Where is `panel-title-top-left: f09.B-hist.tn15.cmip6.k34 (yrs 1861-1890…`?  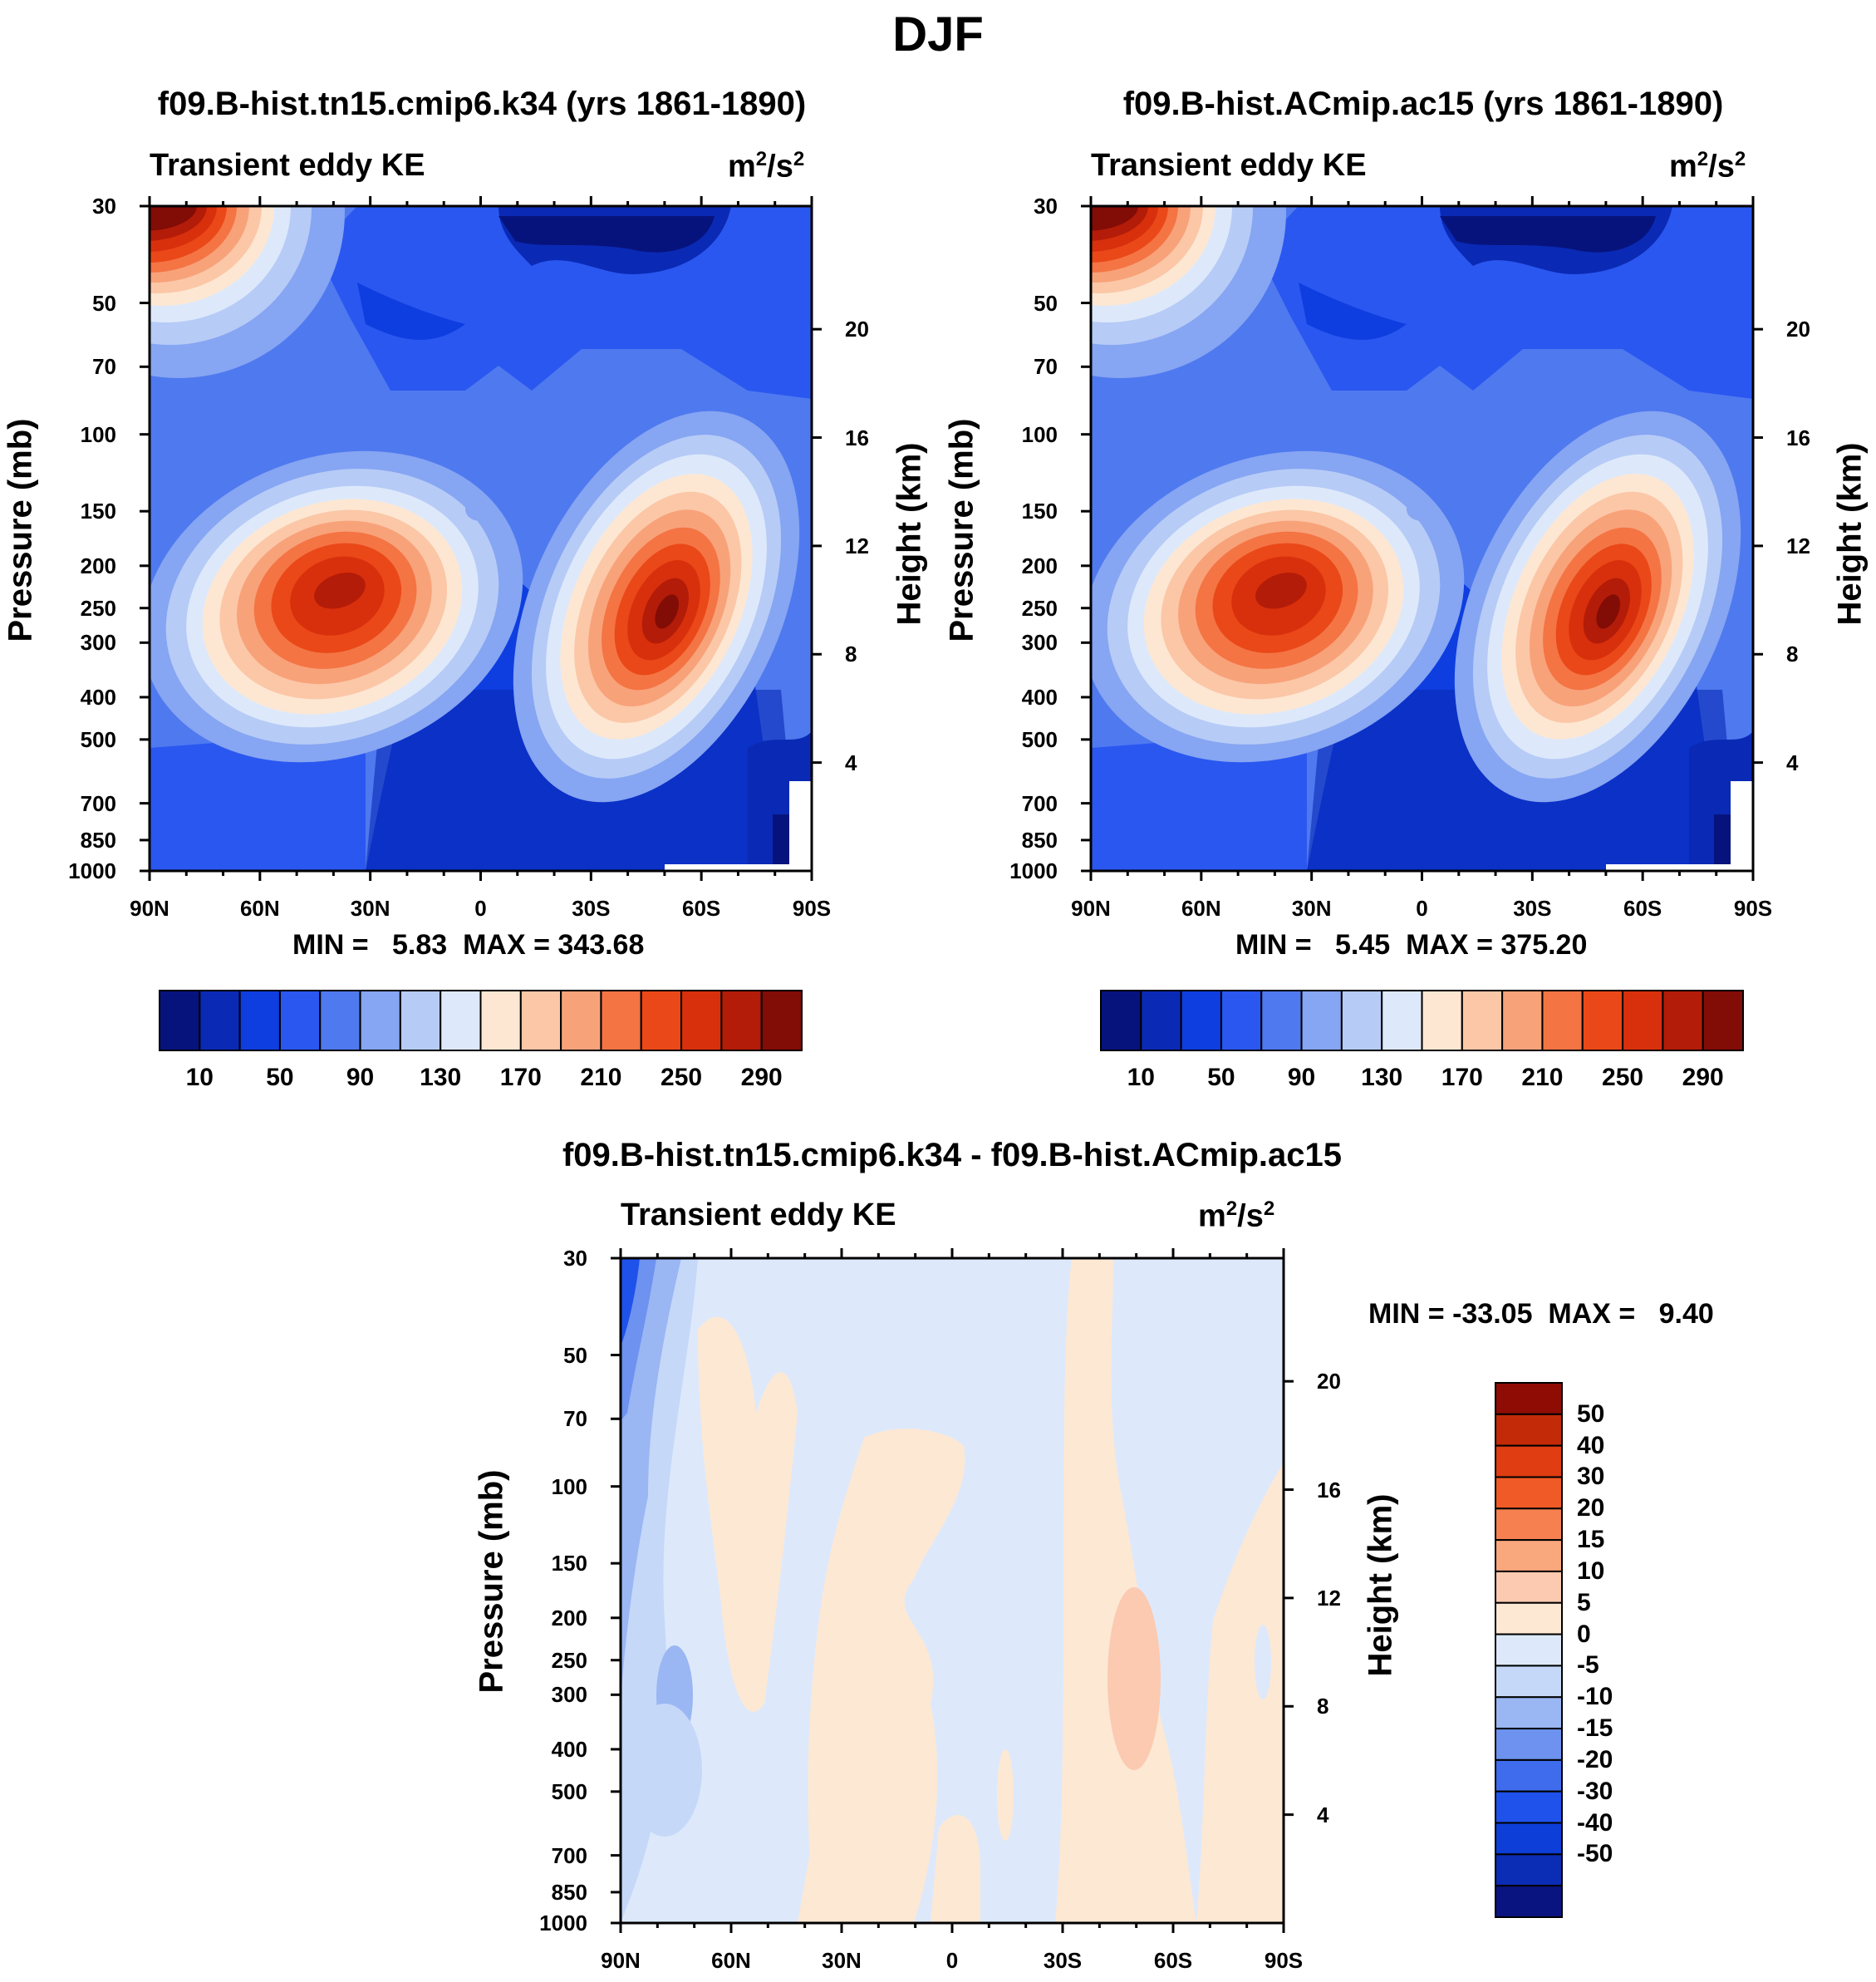
panel-title-top-left: f09.B-hist.tn15.cmip6.k34 (yrs 1861-1890… is located at coordinates (482, 104).